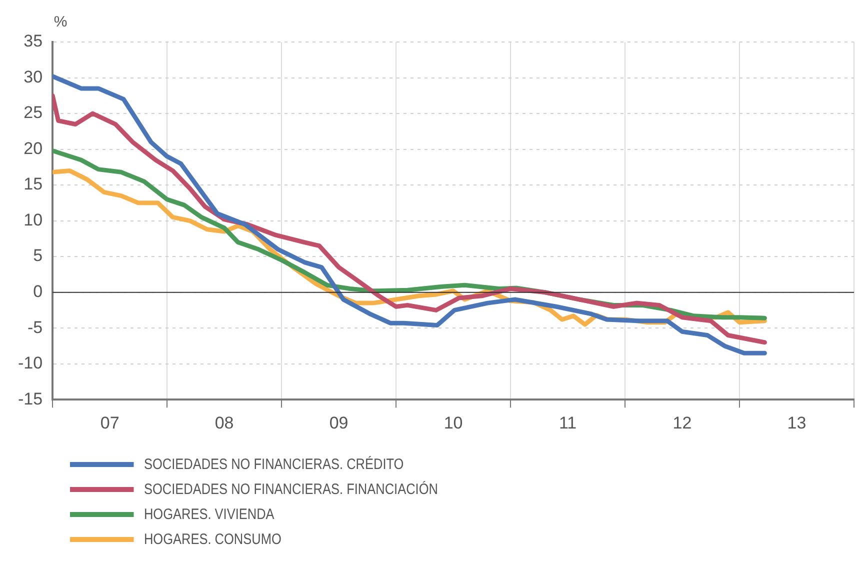 The image size is (860, 563). What do you see at coordinates (796, 422) in the screenshot?
I see `x-tick-label: 13` at bounding box center [796, 422].